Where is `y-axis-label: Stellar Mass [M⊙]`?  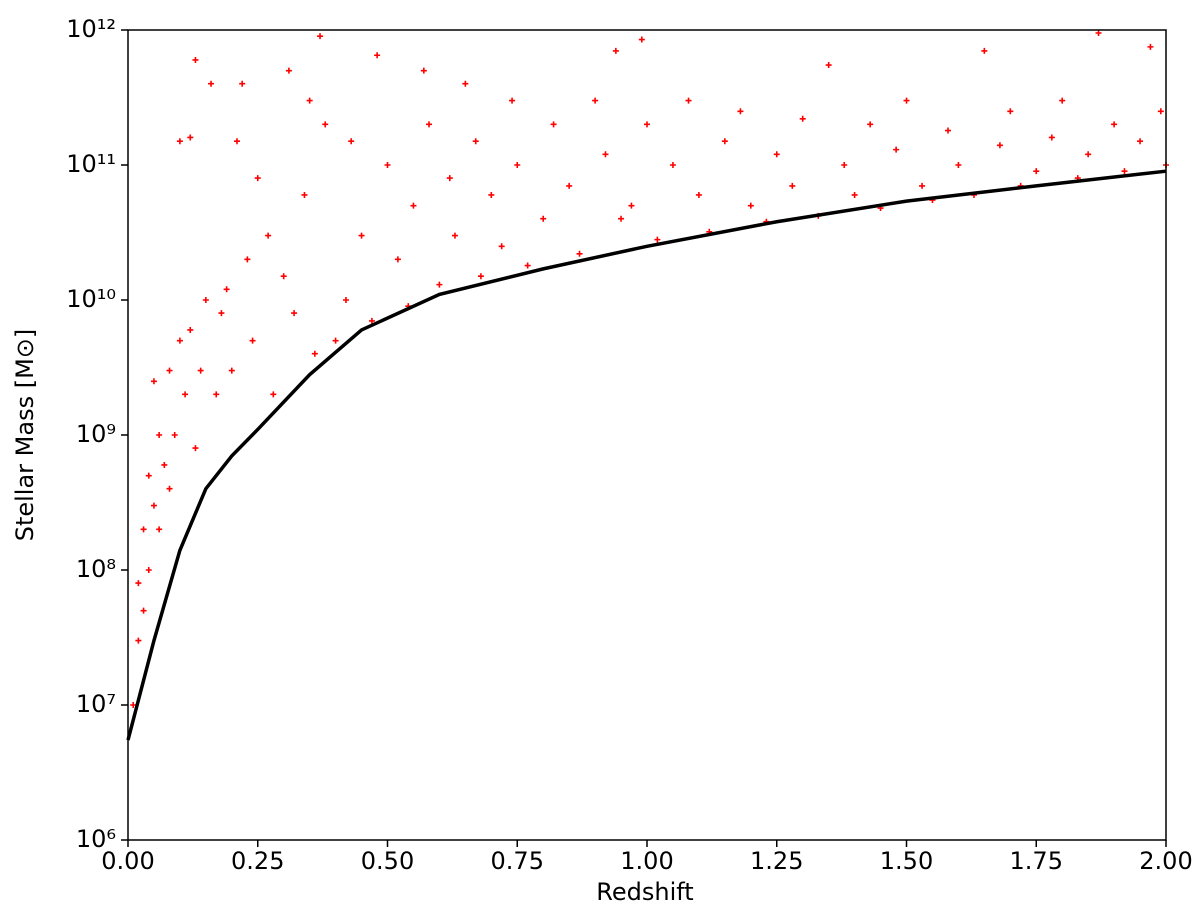 y-axis-label: Stellar Mass [M⊙] is located at coordinates (25, 435).